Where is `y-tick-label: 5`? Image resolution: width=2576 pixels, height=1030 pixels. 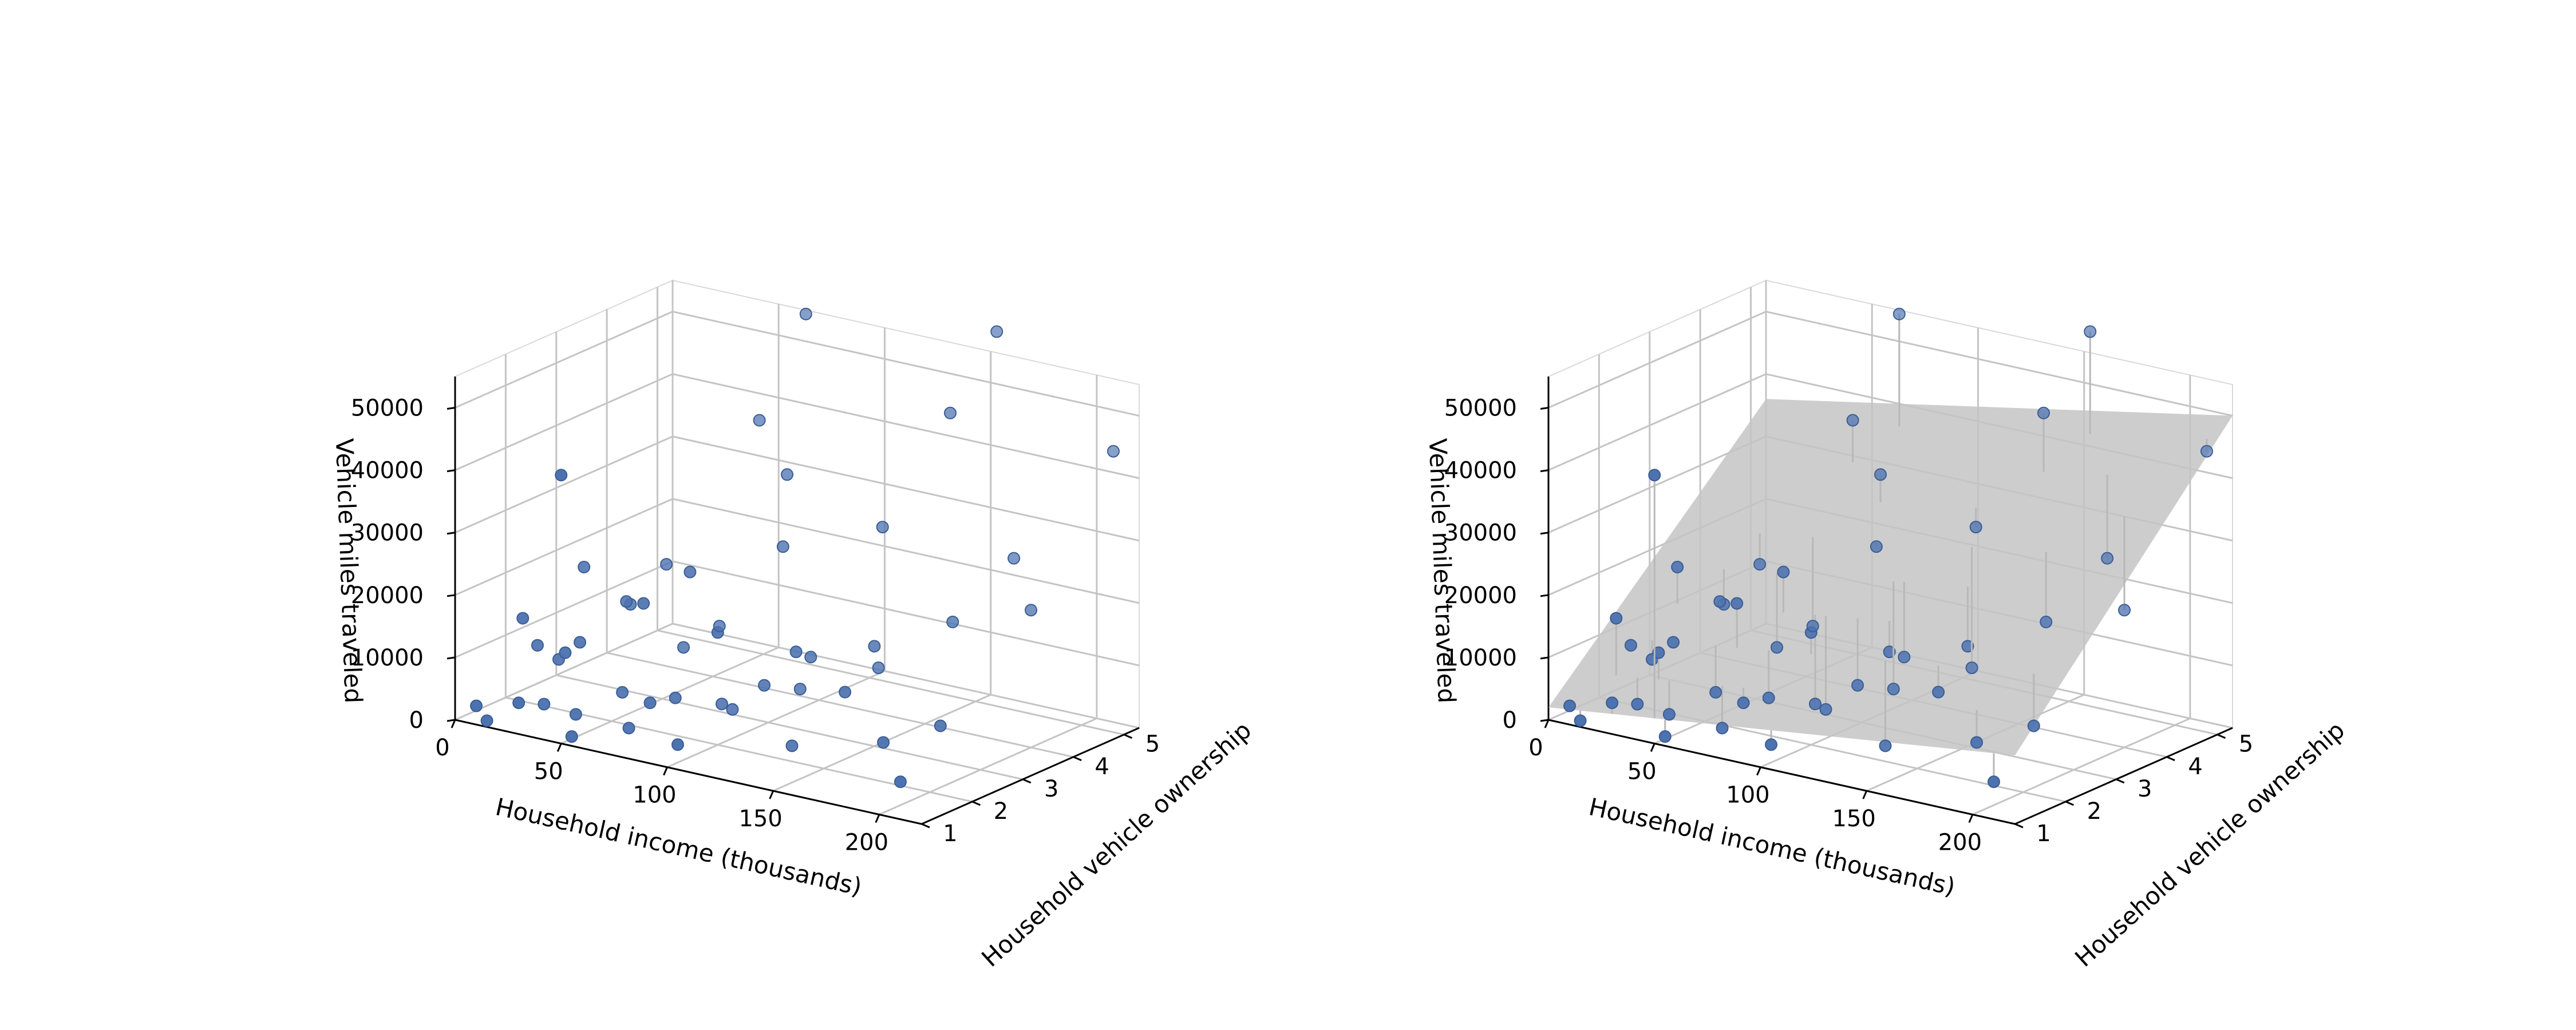
y-tick-label: 5 is located at coordinates (2246, 744).